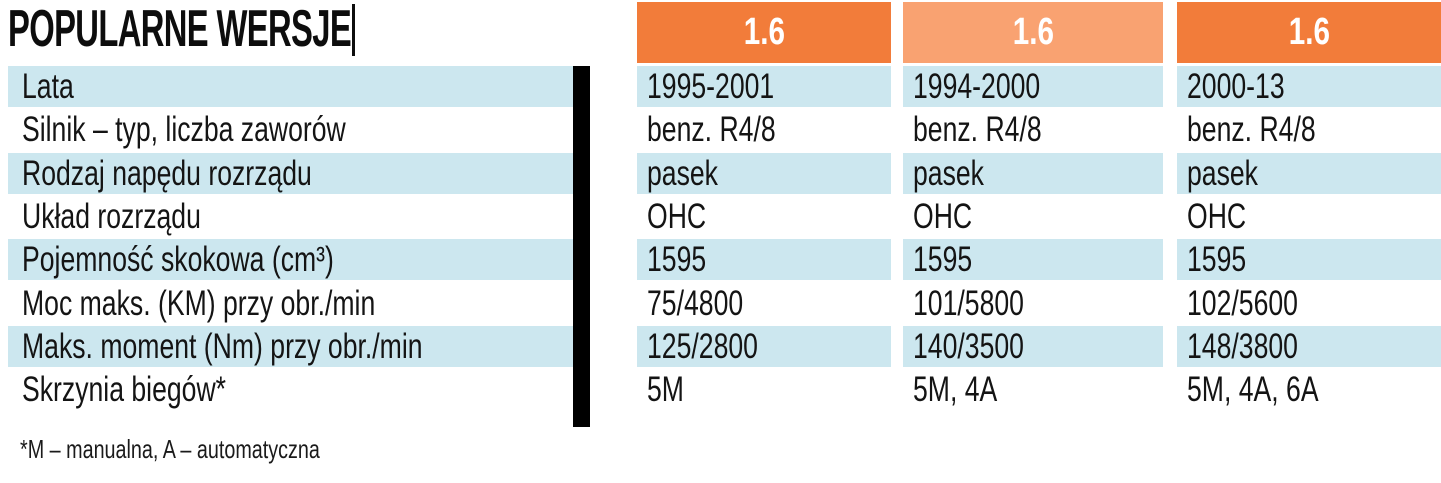 This screenshot has width=1441, height=483. Describe the element at coordinates (764, 346) in the screenshot. I see `cell-value: 125/2800` at that location.